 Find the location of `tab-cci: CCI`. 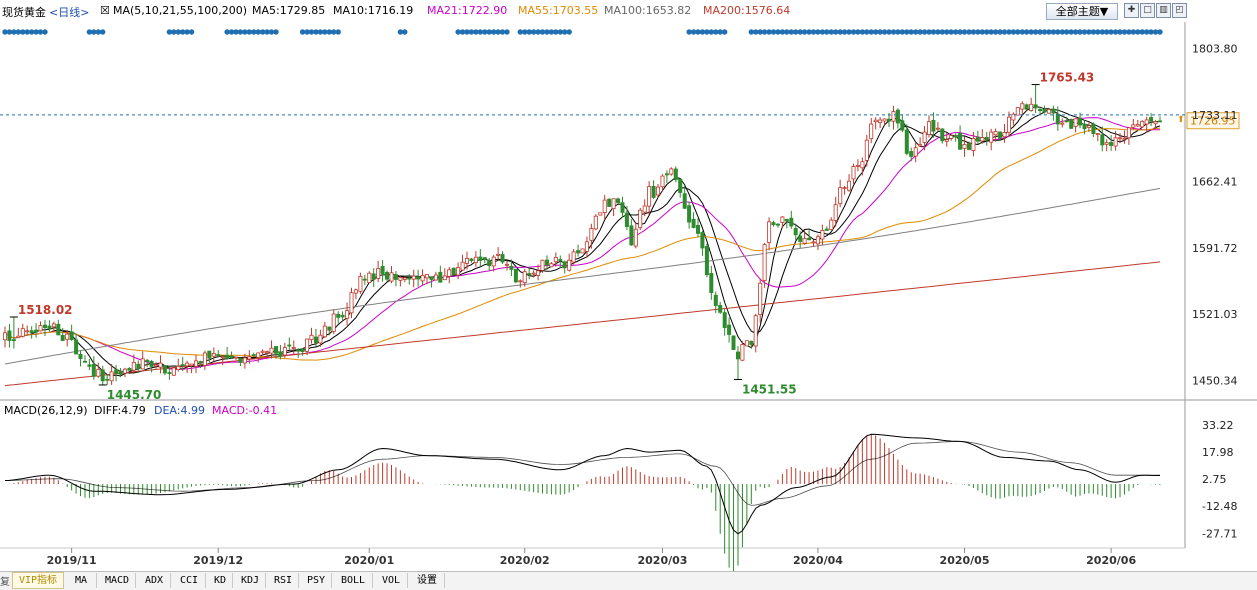

tab-cci: CCI is located at coordinates (189, 580).